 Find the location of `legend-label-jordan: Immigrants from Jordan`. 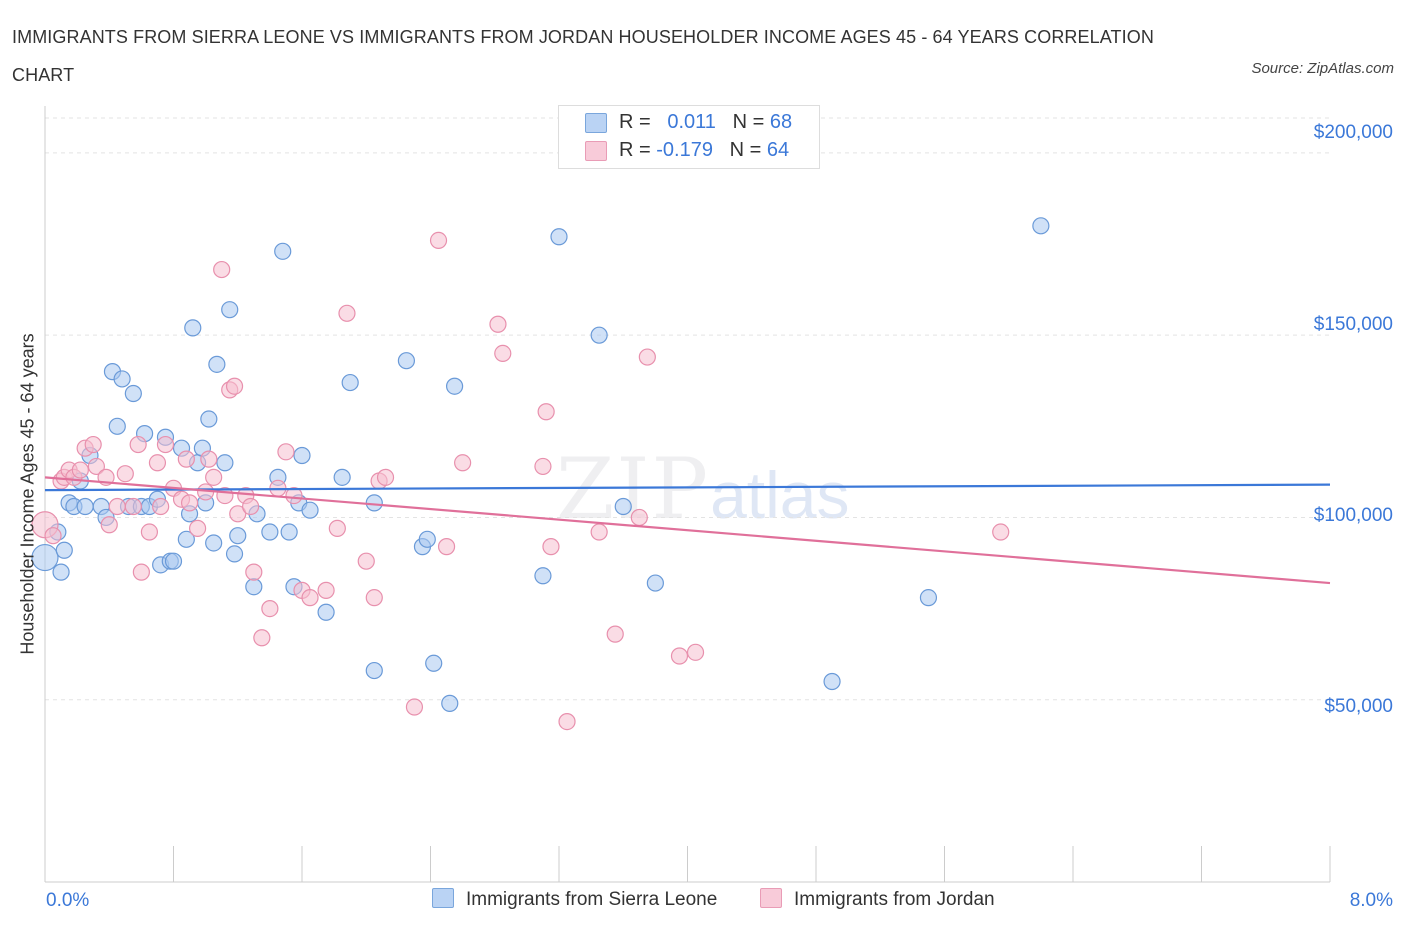

legend-label-jordan: Immigrants from Jordan is located at coordinates (894, 899).